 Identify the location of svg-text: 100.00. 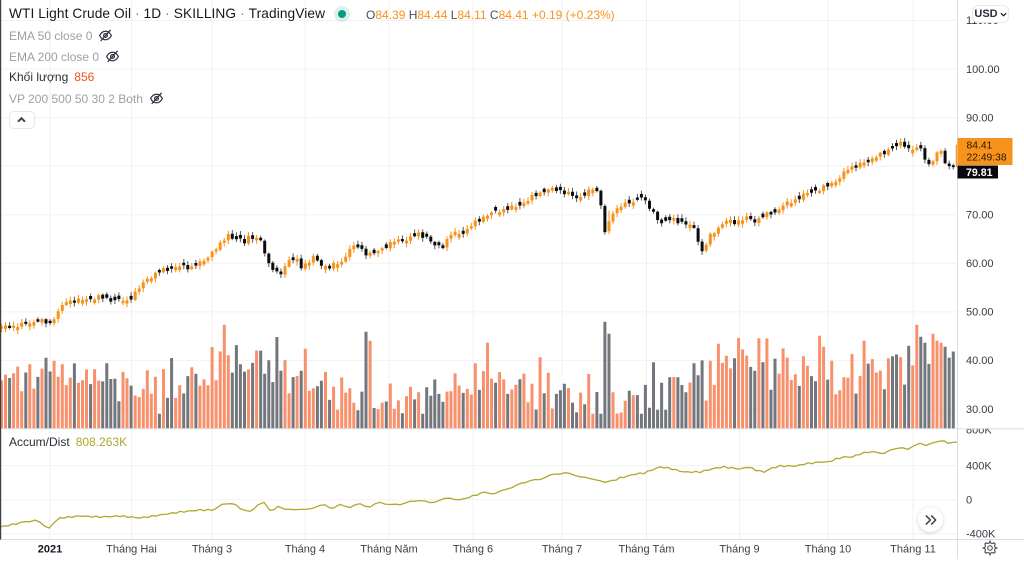
(983, 70).